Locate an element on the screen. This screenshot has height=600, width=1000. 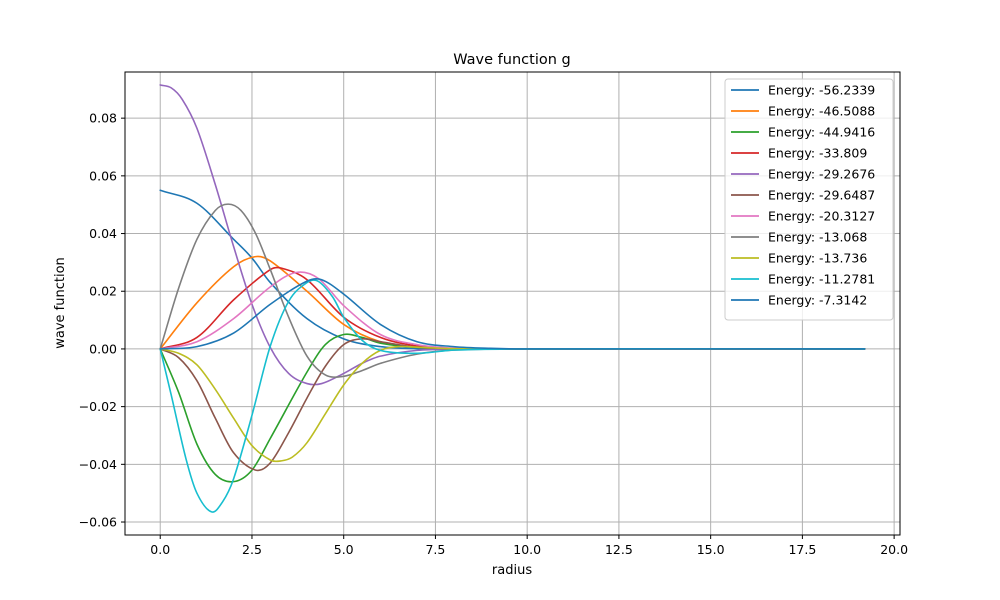
legend-label: Energy: -44.9416 is located at coordinates (821, 132).